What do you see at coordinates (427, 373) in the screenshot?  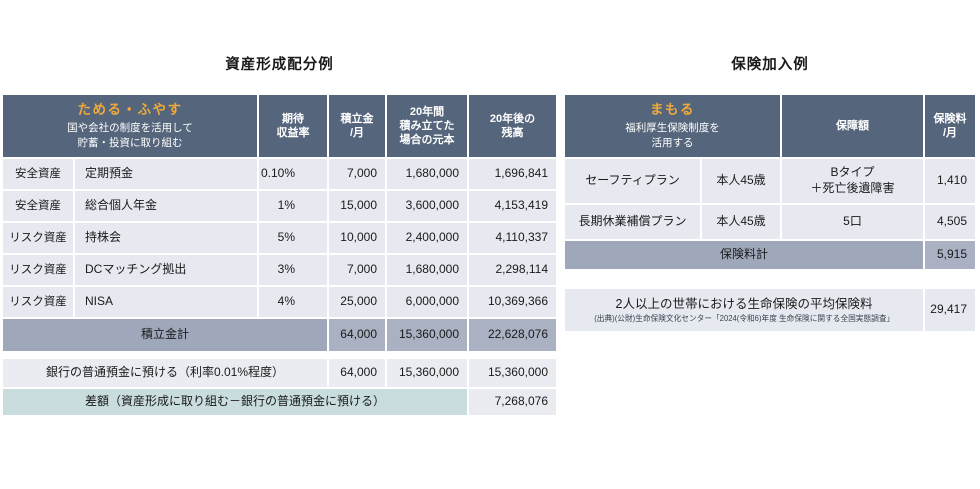 I see `bank-row-principal: 15,360,000` at bounding box center [427, 373].